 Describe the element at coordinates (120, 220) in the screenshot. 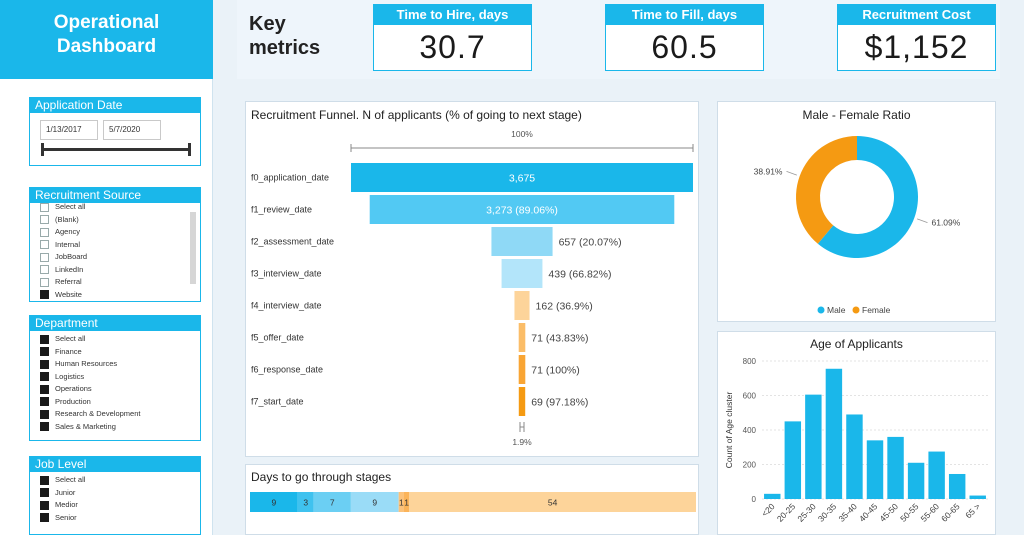

I see `recruitment-source-option: (Blank)` at that location.